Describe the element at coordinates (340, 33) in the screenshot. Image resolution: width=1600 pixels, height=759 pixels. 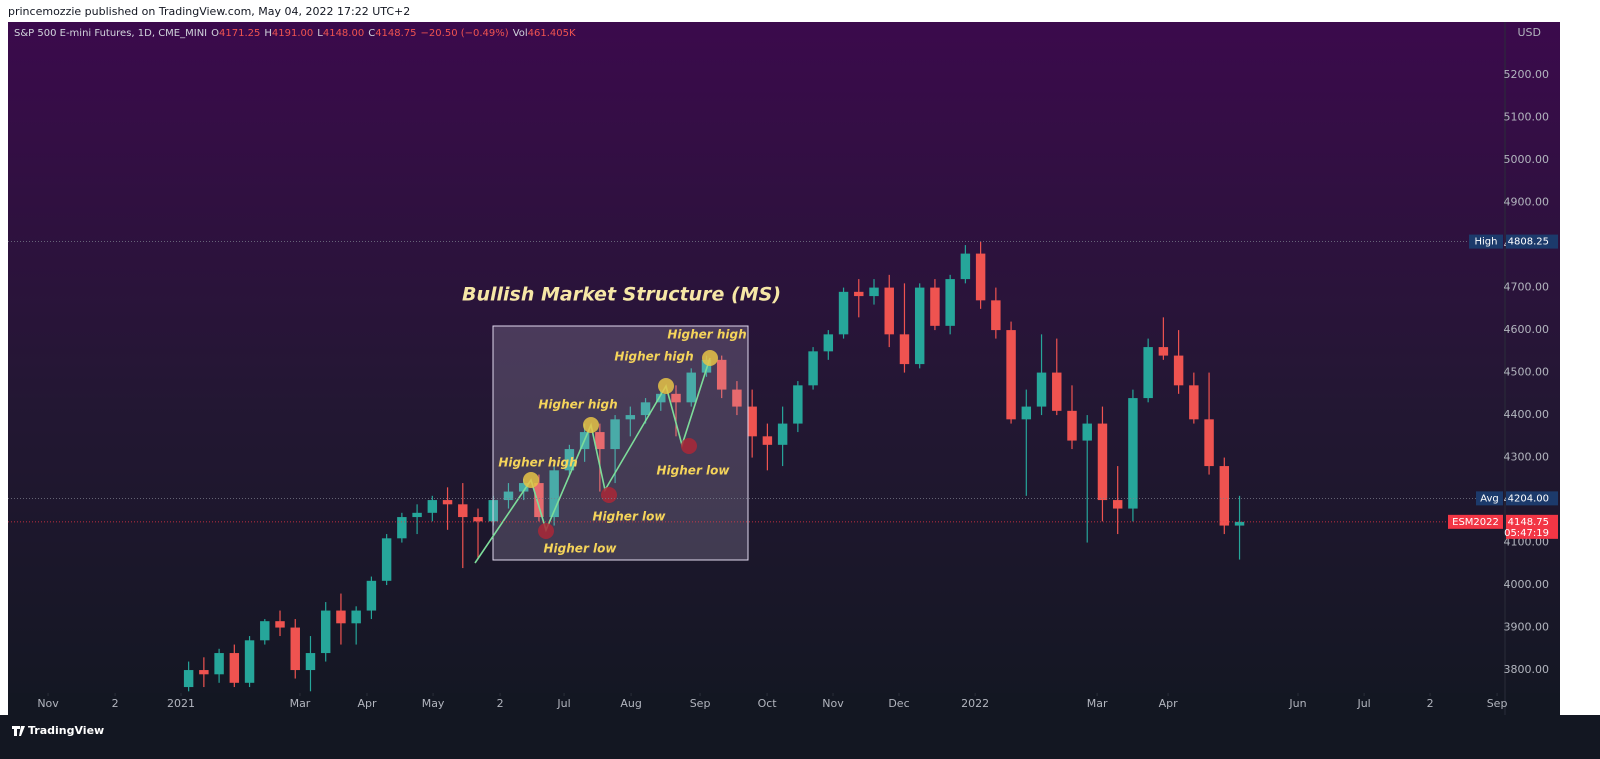
I see `legend-item: L4148.00` at that location.